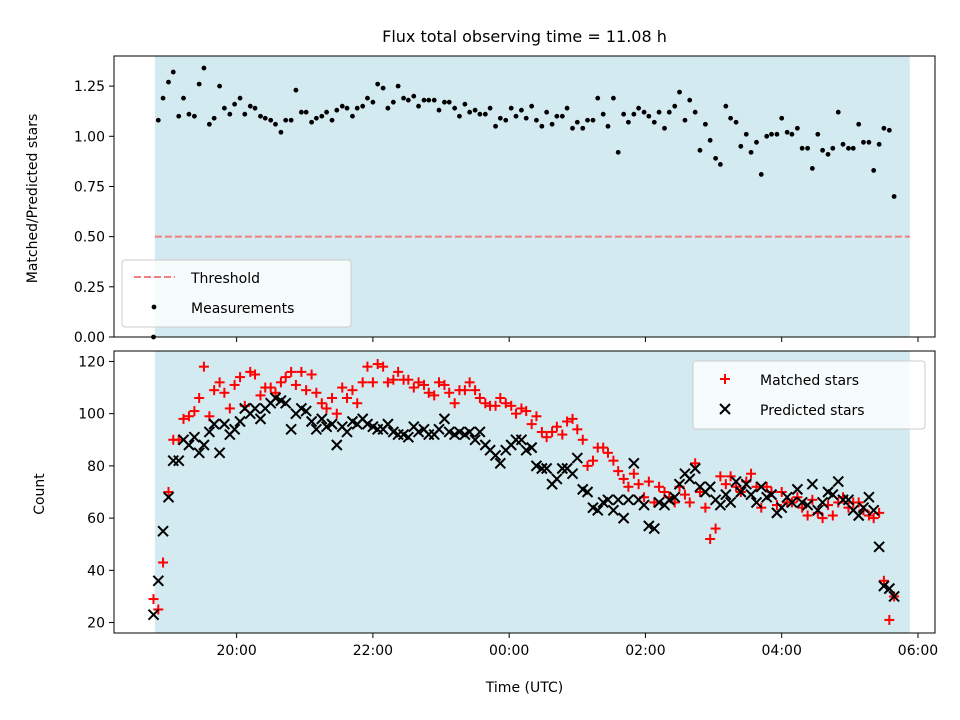 This screenshot has width=960, height=720. What do you see at coordinates (236, 651) in the screenshot?
I see `x-tick-label: 20:00` at bounding box center [236, 651].